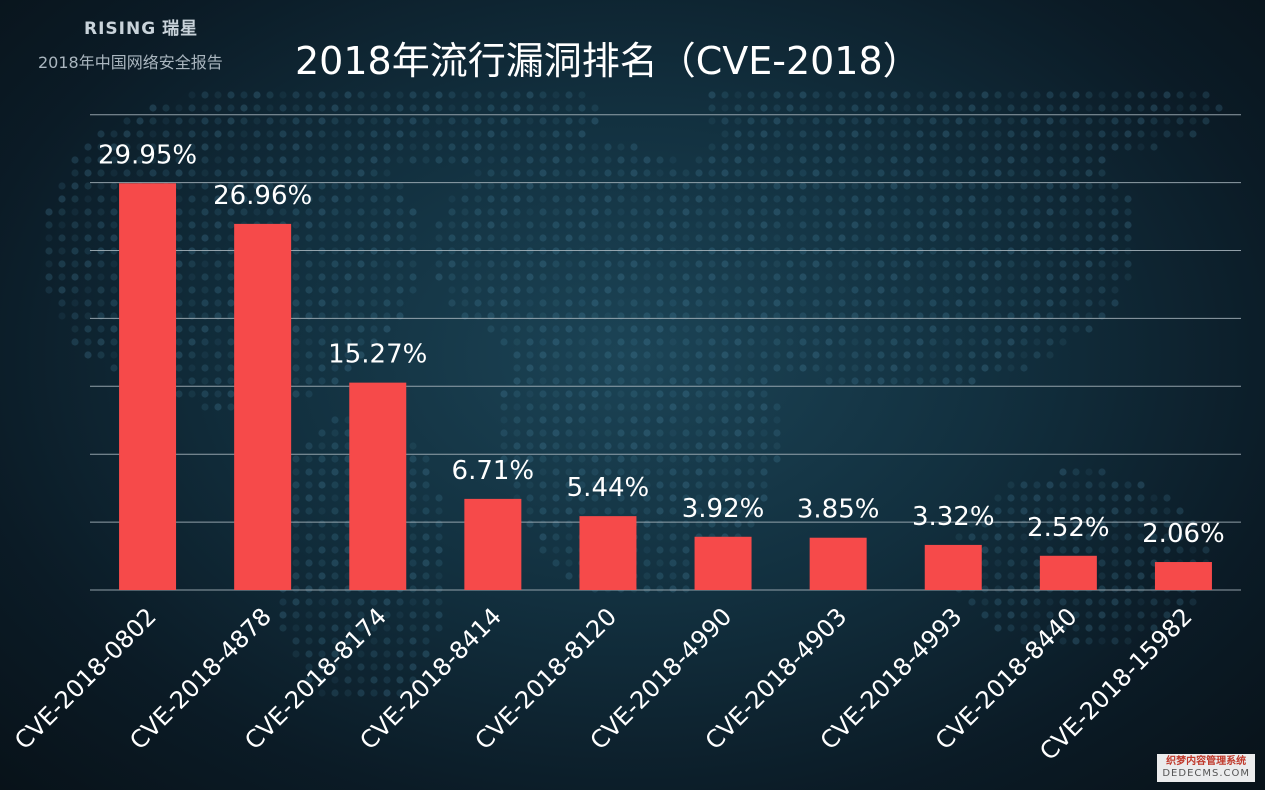  What do you see at coordinates (1183, 534) in the screenshot?
I see `data-label: 2.06%` at bounding box center [1183, 534].